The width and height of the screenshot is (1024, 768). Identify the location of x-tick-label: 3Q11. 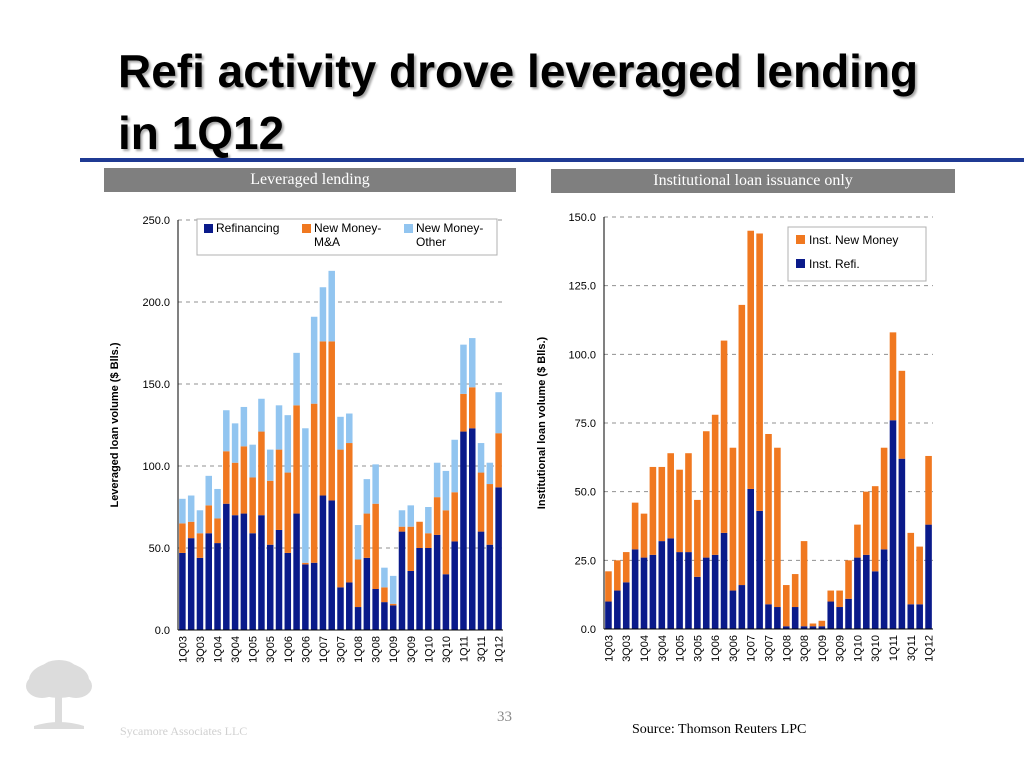
(912, 648).